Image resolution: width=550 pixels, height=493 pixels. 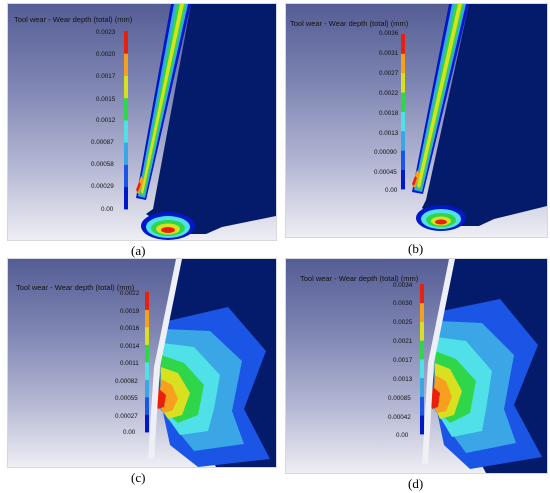 I want to click on legend-tick: 0.00029, so click(x=102, y=186).